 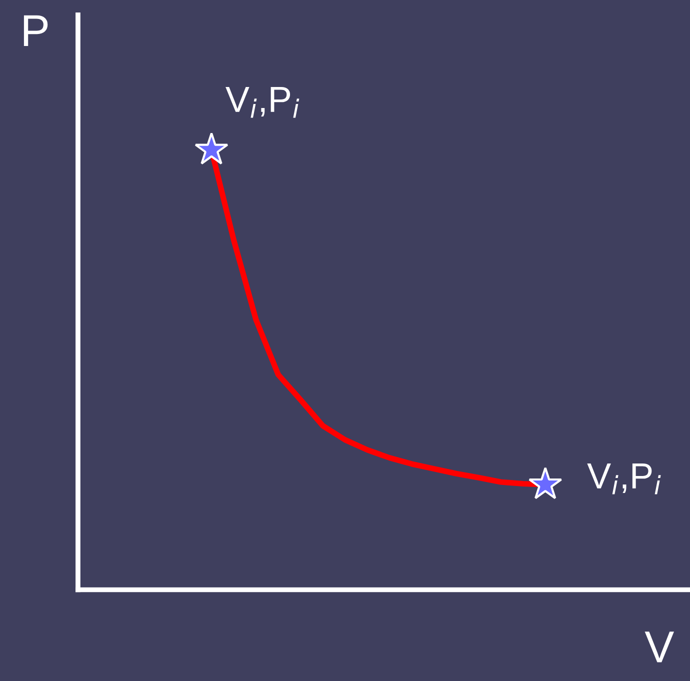 I want to click on annotation: V$_{i}$,P$_{i}$, so click(x=624, y=479).